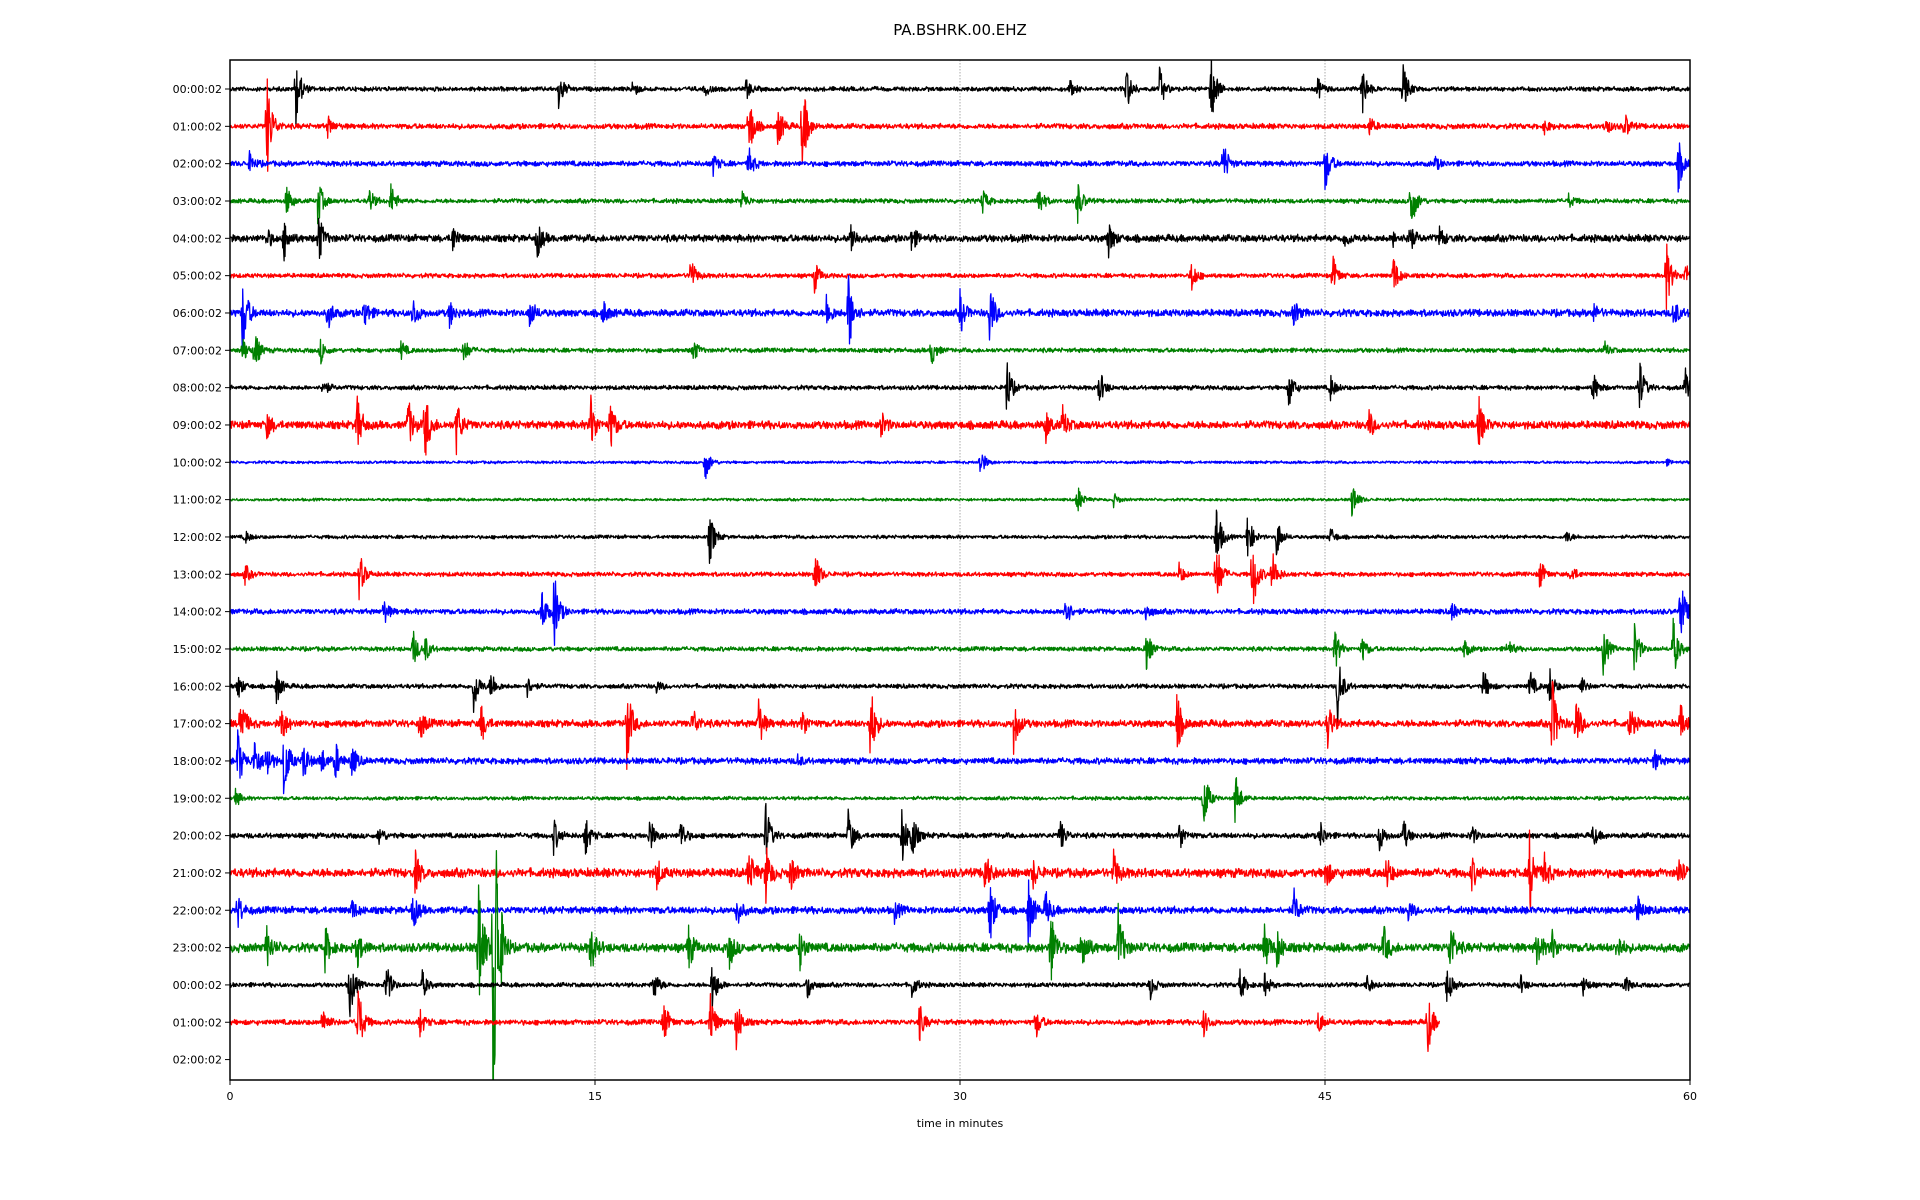 Image resolution: width=1920 pixels, height=1200 pixels. What do you see at coordinates (197, 276) in the screenshot?
I see `y-tick-label: 05:00:02` at bounding box center [197, 276].